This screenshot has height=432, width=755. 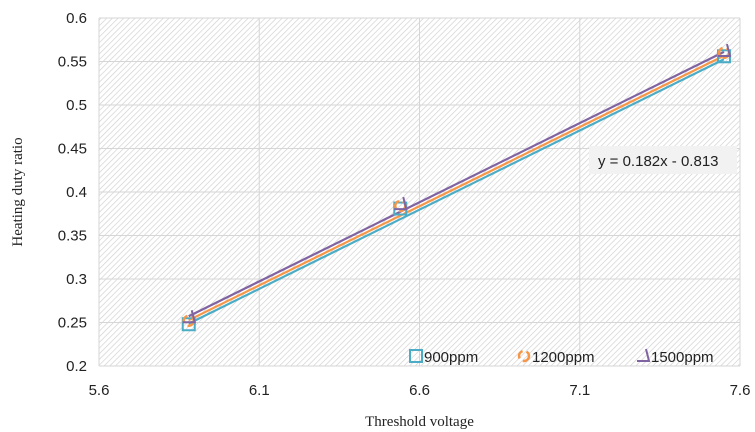 What do you see at coordinates (740, 390) in the screenshot?
I see `x-tick-label: 7.6` at bounding box center [740, 390].